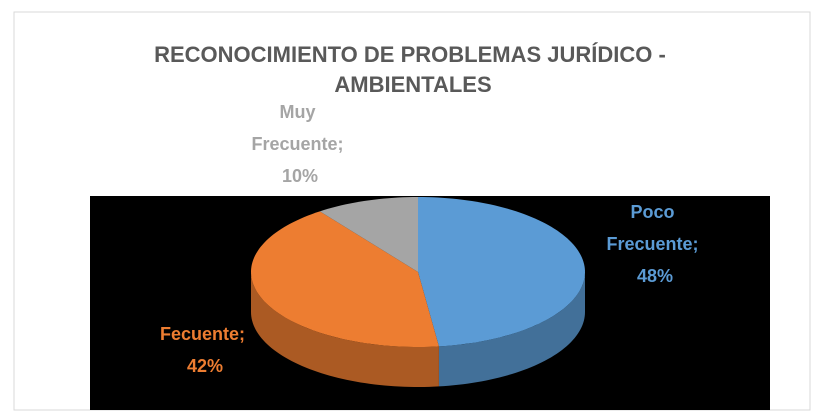 This screenshot has width=813, height=412. I want to click on data-label: Muy Frecuente; 10%, so click(299, 144).